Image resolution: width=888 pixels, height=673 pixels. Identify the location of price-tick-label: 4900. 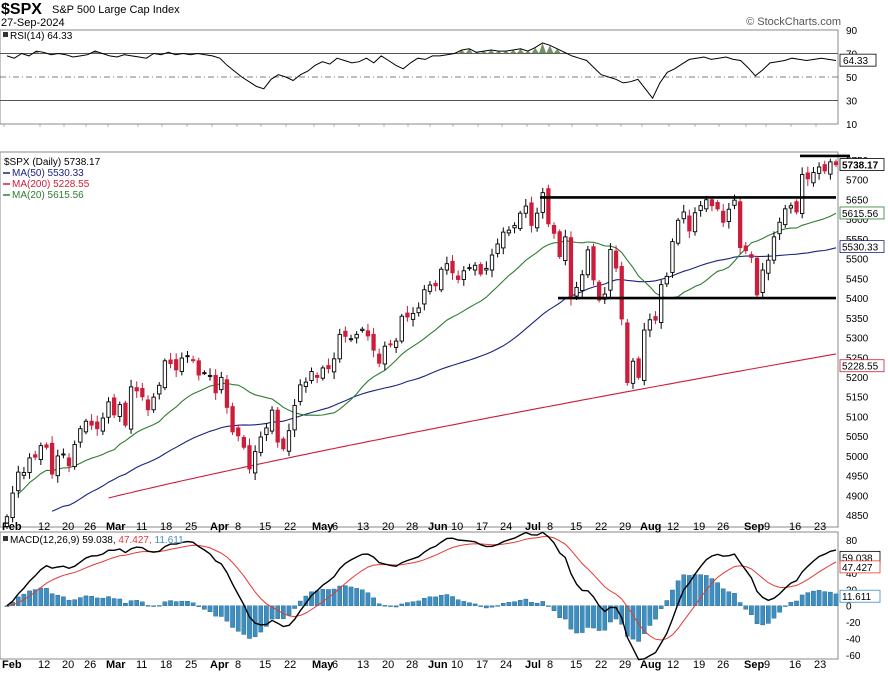
(857, 496).